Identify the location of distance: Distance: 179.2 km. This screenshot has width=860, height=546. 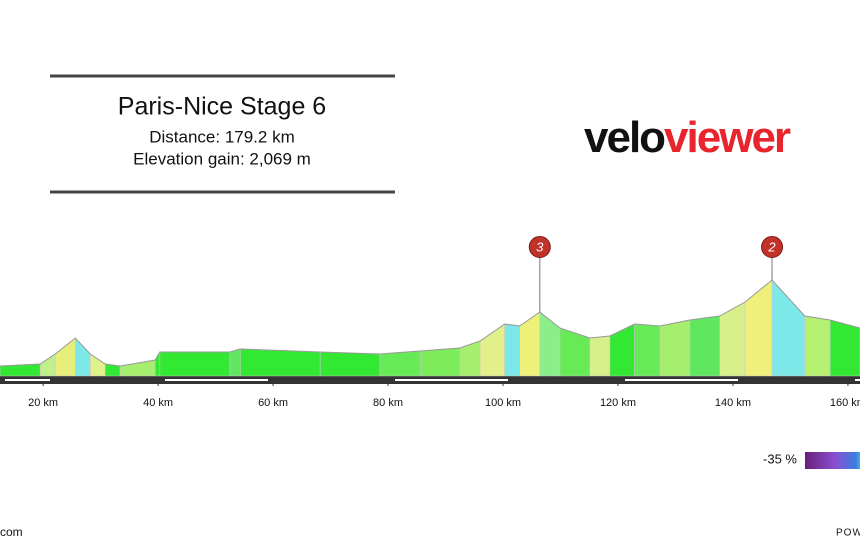
(222, 136).